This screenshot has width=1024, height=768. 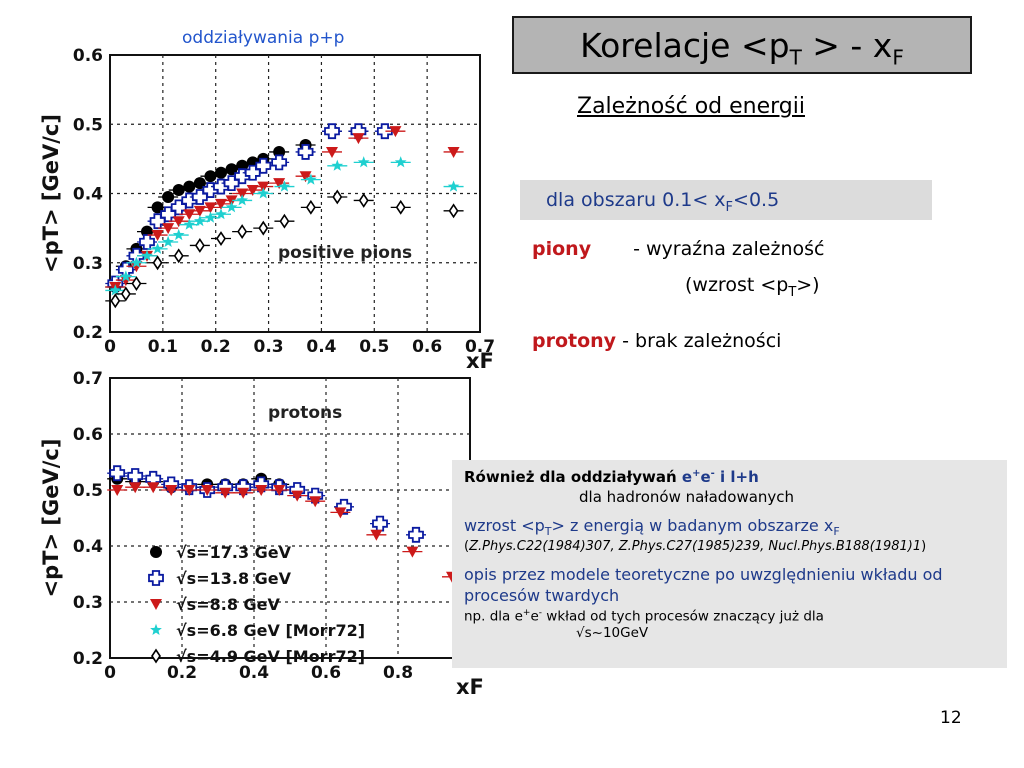 What do you see at coordinates (691, 106) in the screenshot?
I see `slide-subtitle: Zależność od energii` at bounding box center [691, 106].